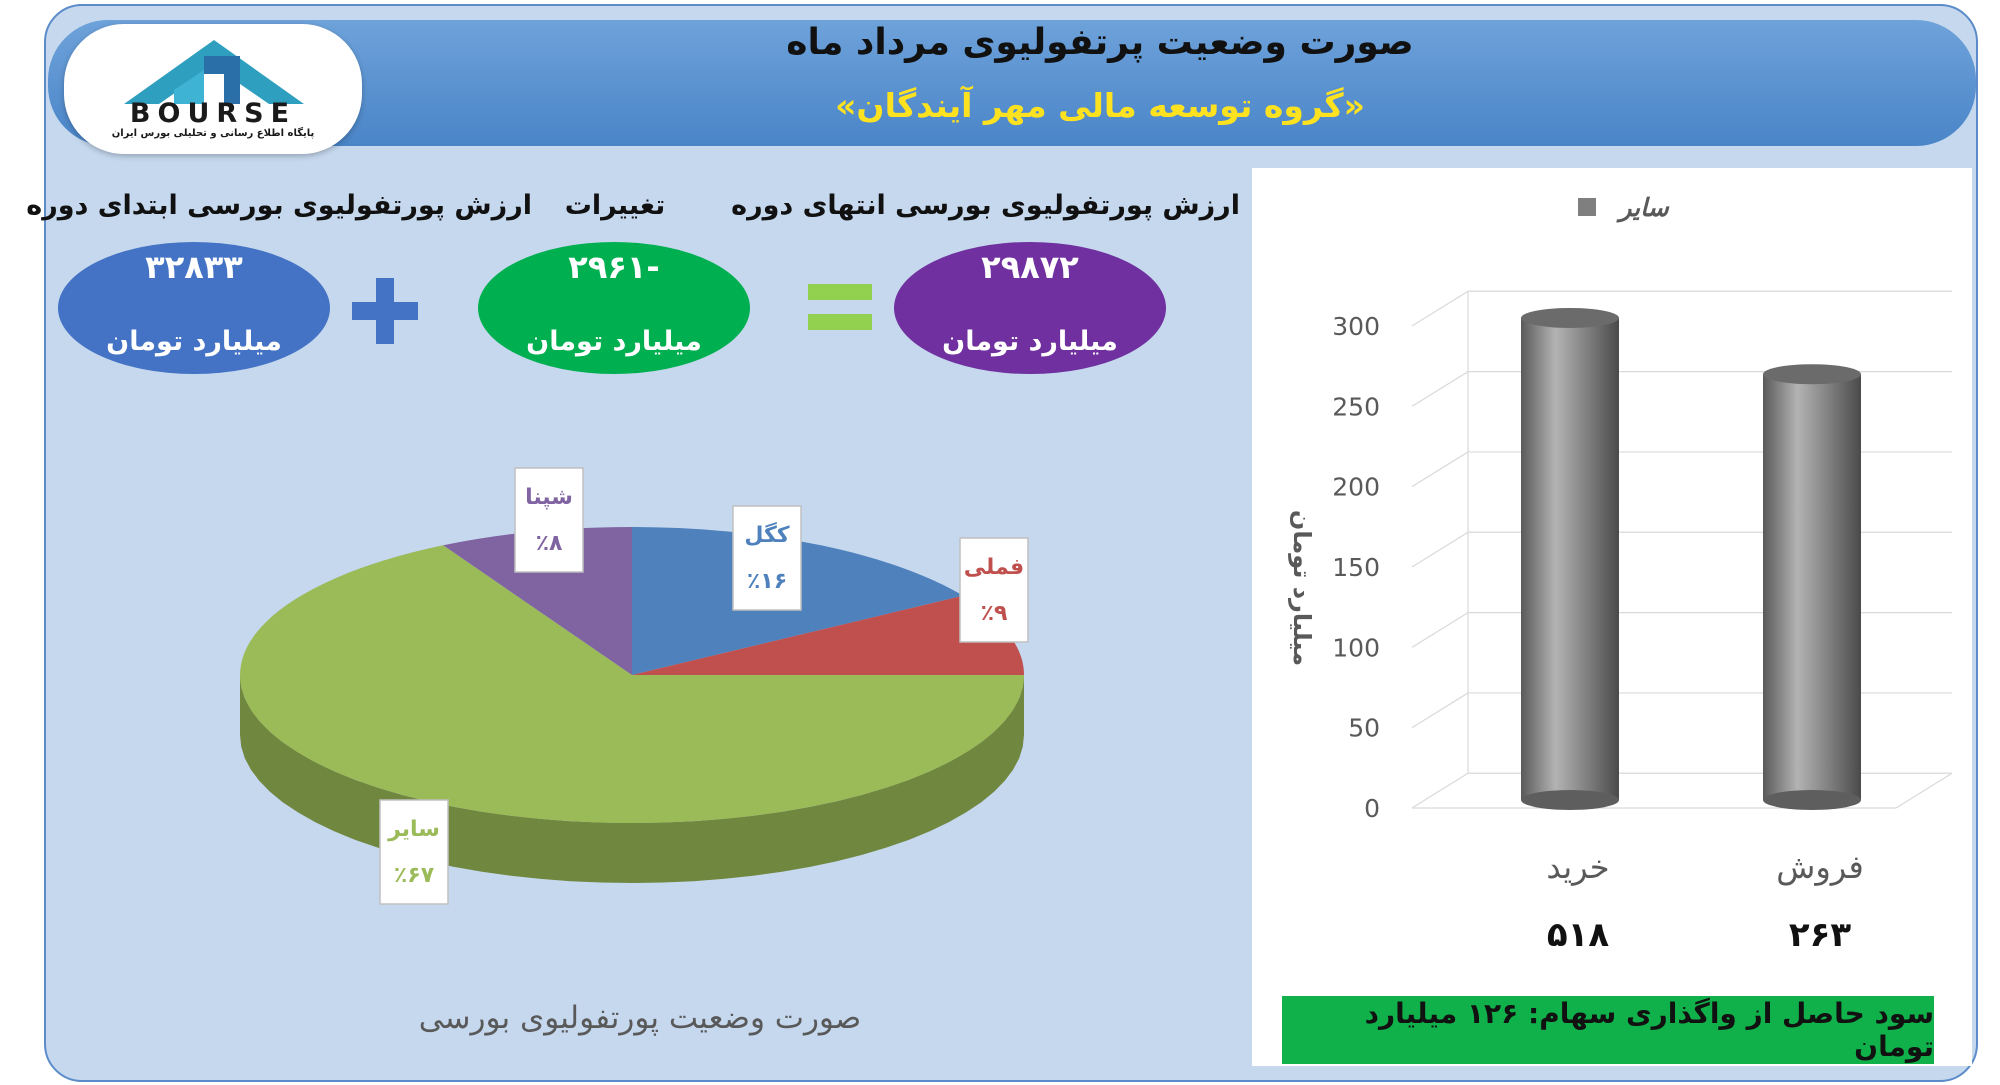 The width and height of the screenshot is (2000, 1085). I want to click on y-tick-label: 50, so click(1364, 728).